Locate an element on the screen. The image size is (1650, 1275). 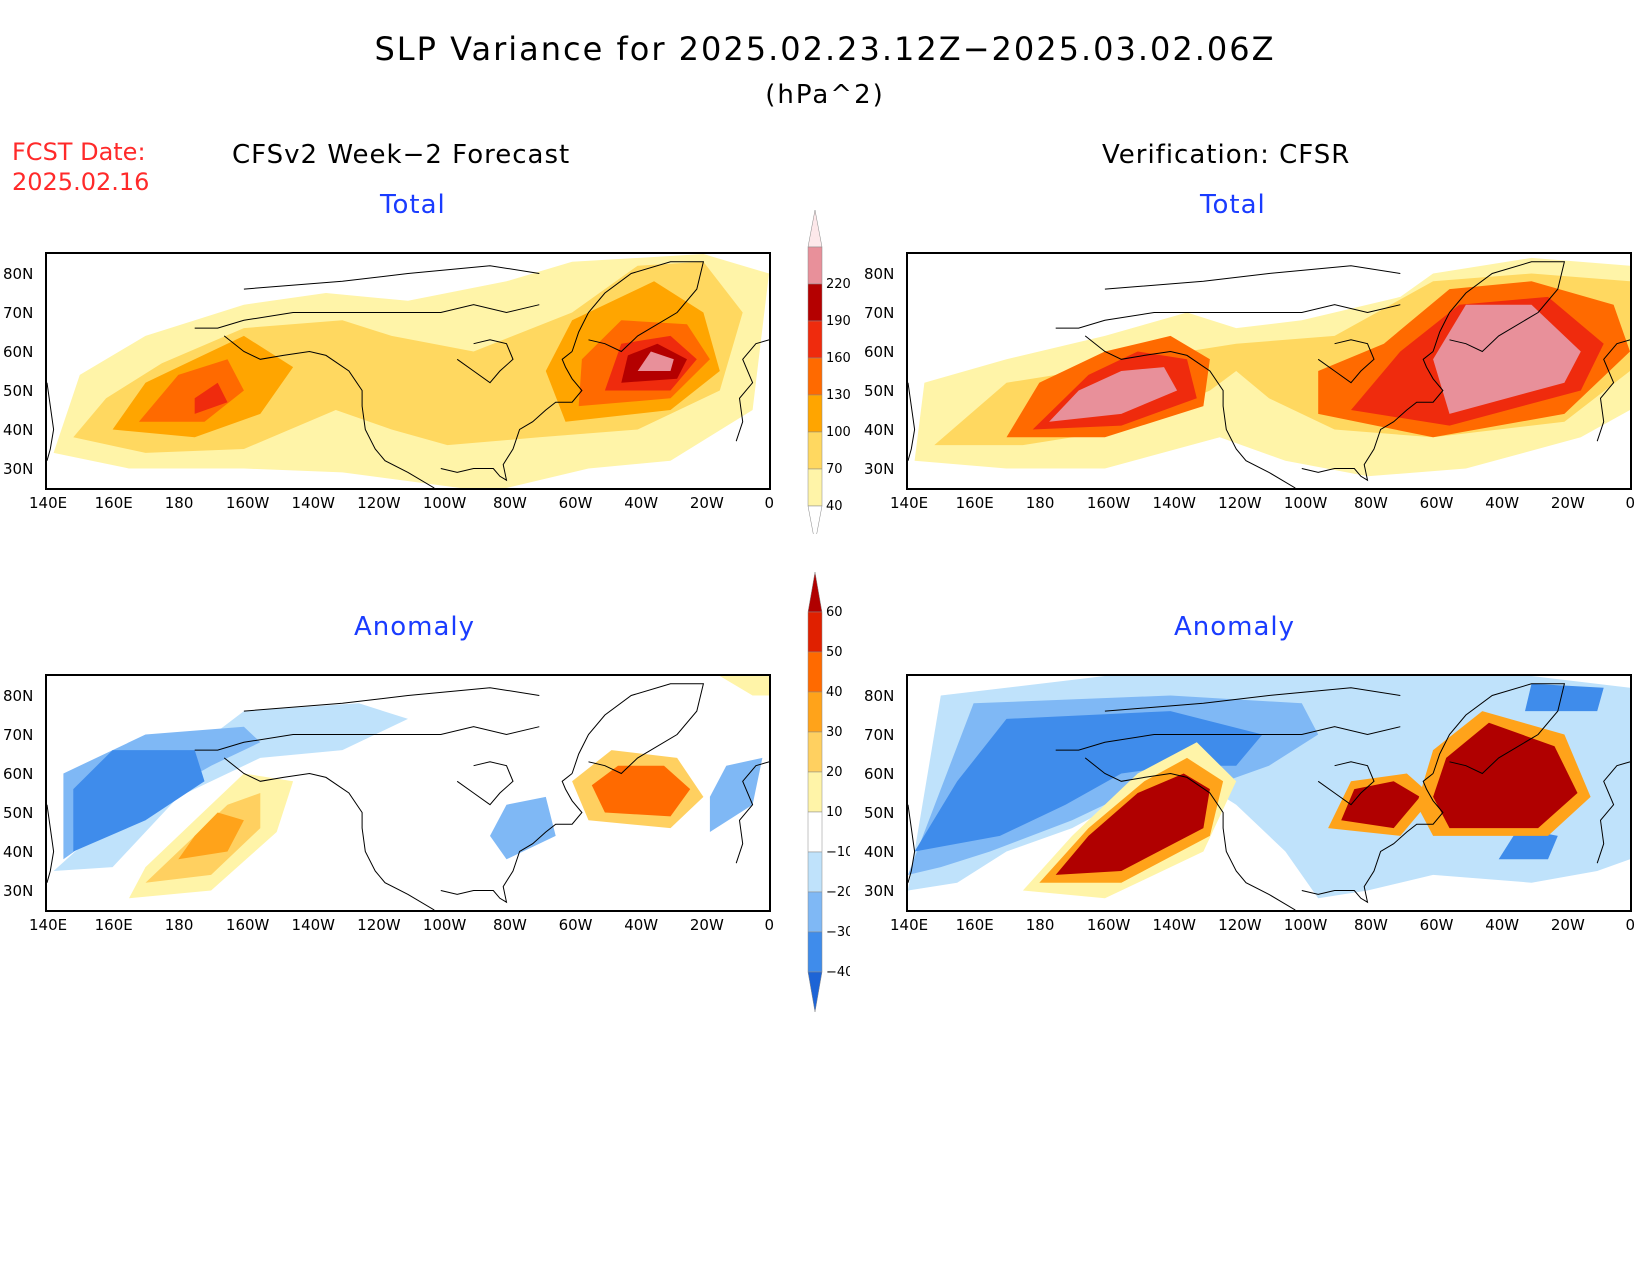
colorbar-label: 160 is located at coordinates (838, 358).